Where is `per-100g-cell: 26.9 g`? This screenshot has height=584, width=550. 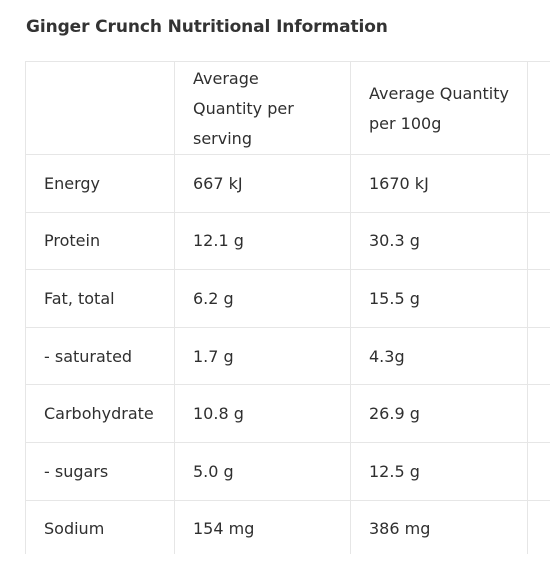
per-100g-cell: 26.9 g is located at coordinates (439, 413).